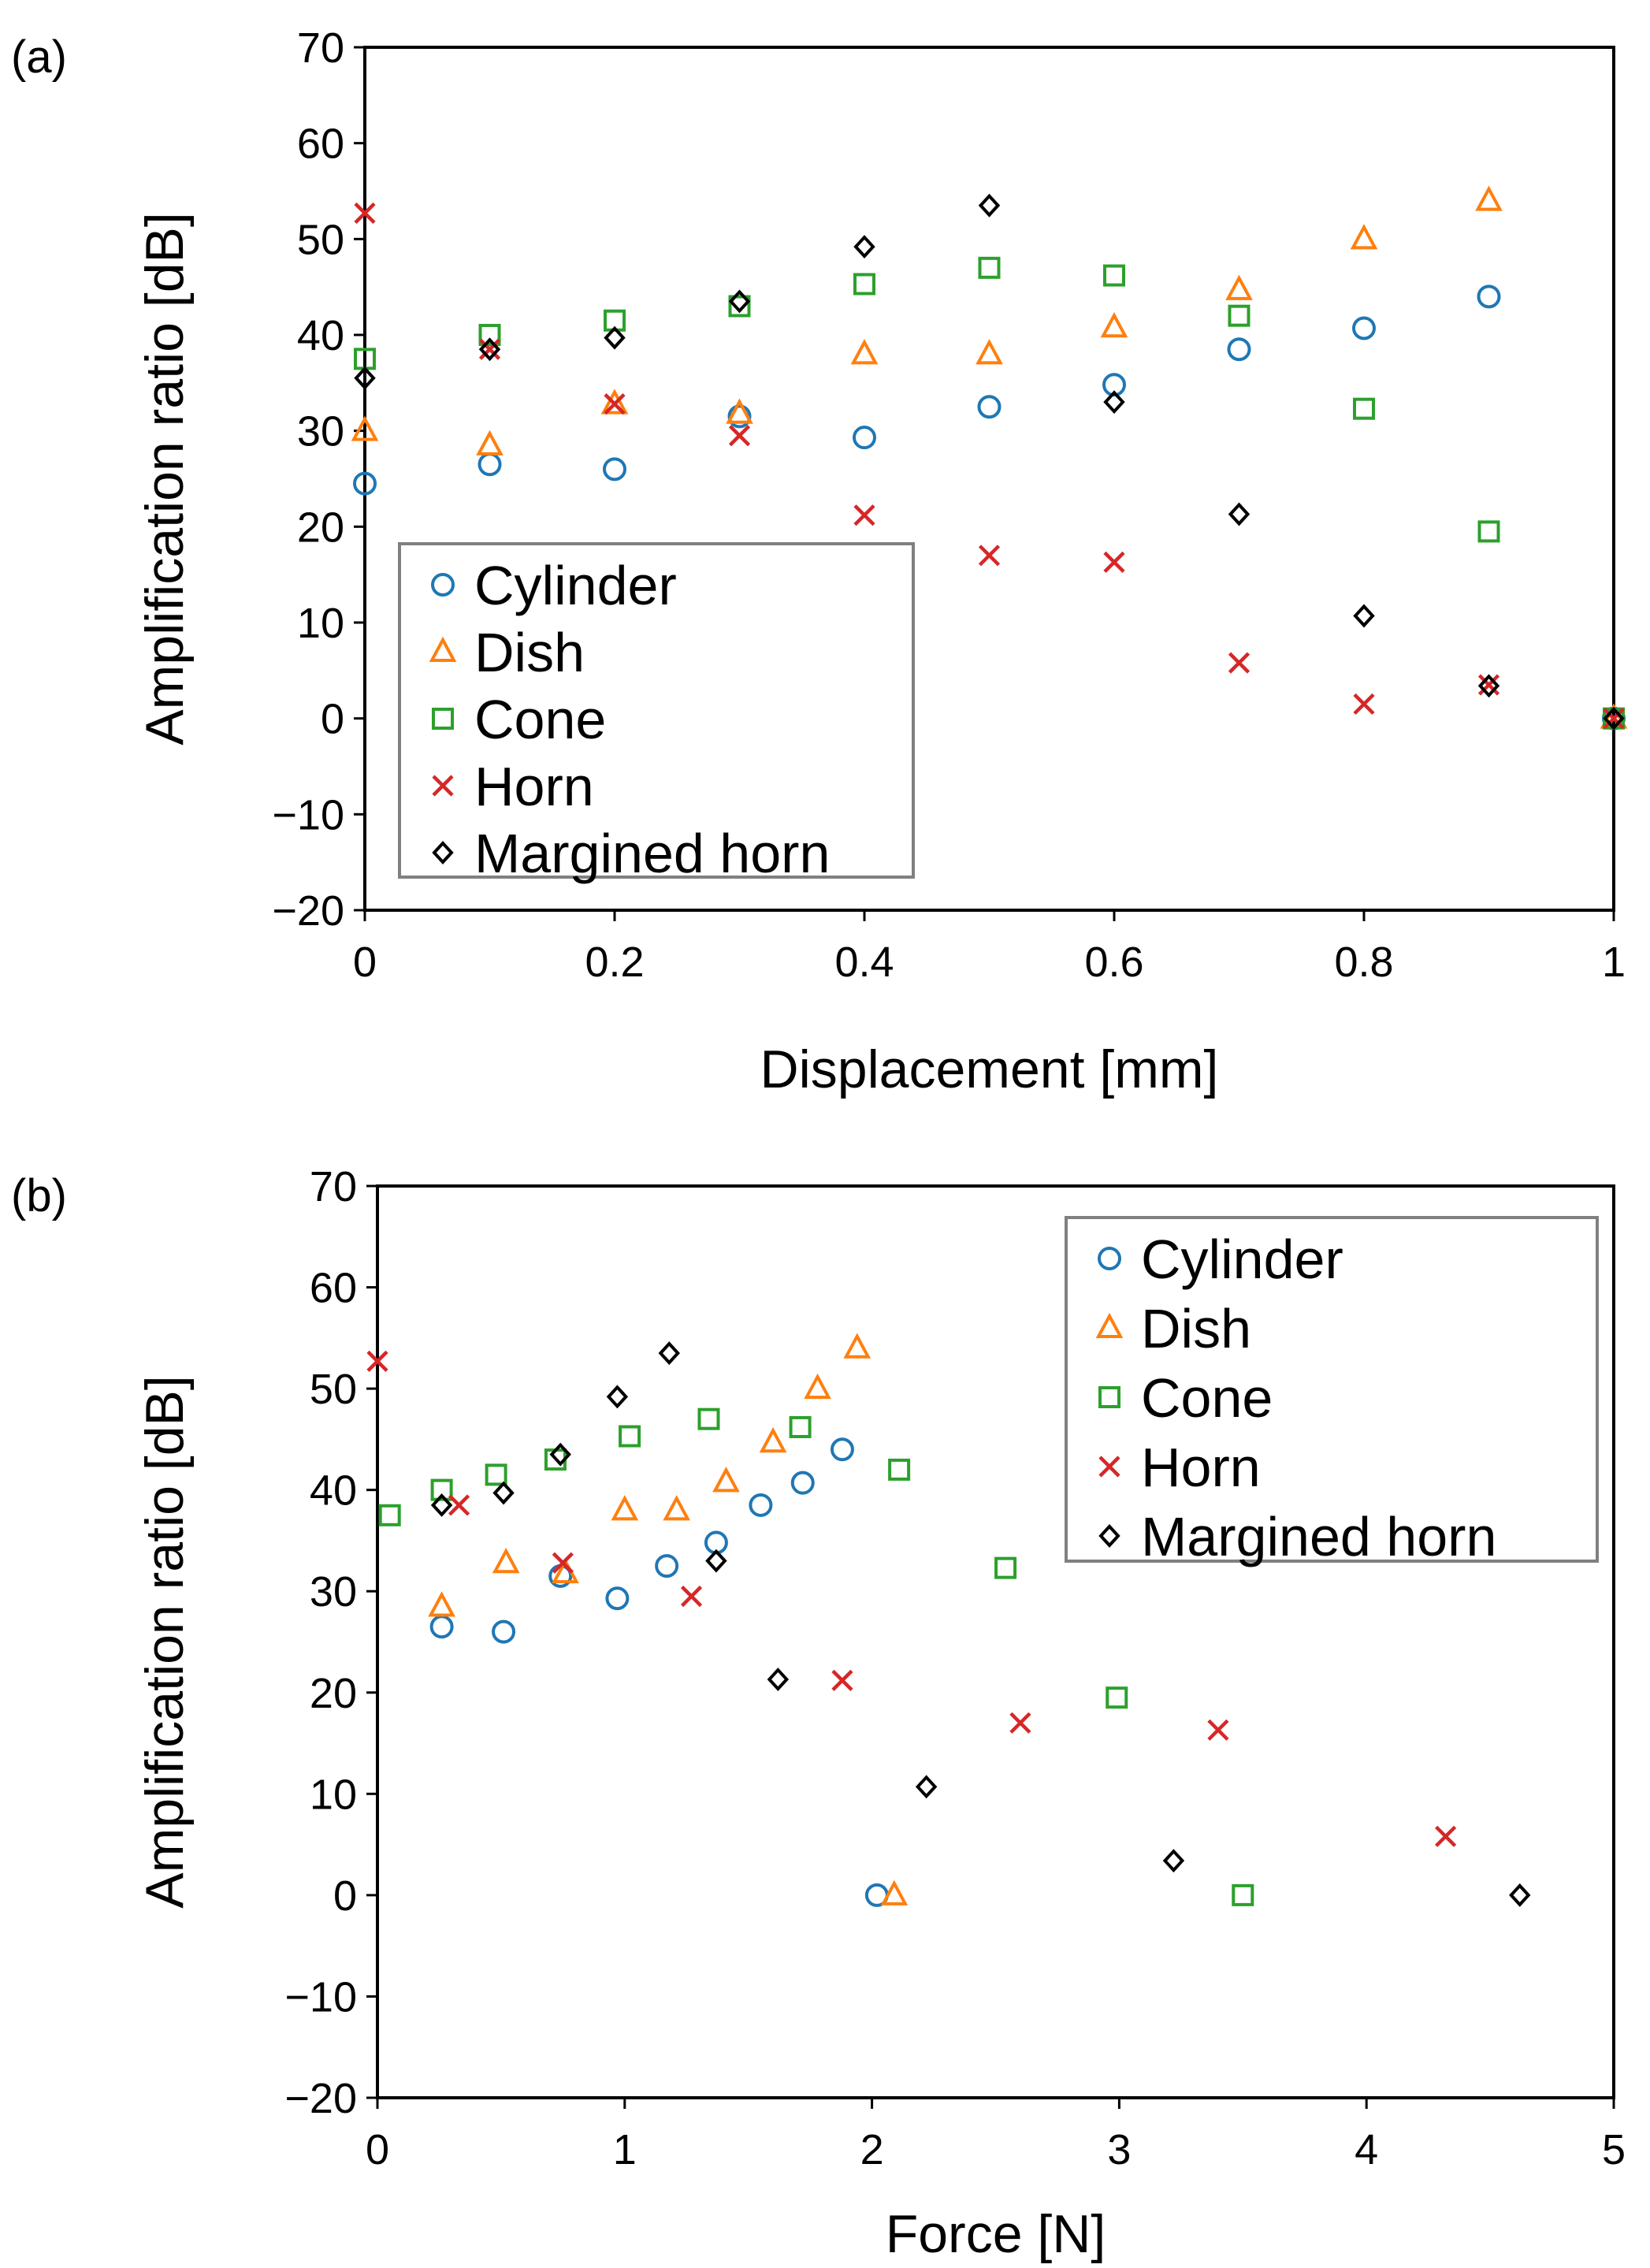 Image resolution: width=1650 pixels, height=2268 pixels. Describe the element at coordinates (872, 2149) in the screenshot. I see `x-tick-label: 2` at that location.